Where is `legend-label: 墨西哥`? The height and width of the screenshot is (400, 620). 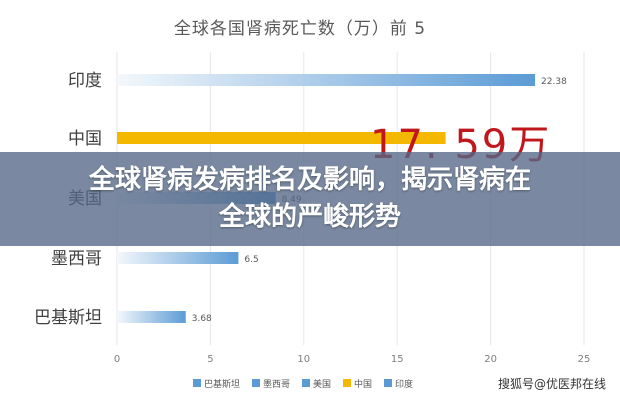 legend-label: 墨西哥 is located at coordinates (276, 384).